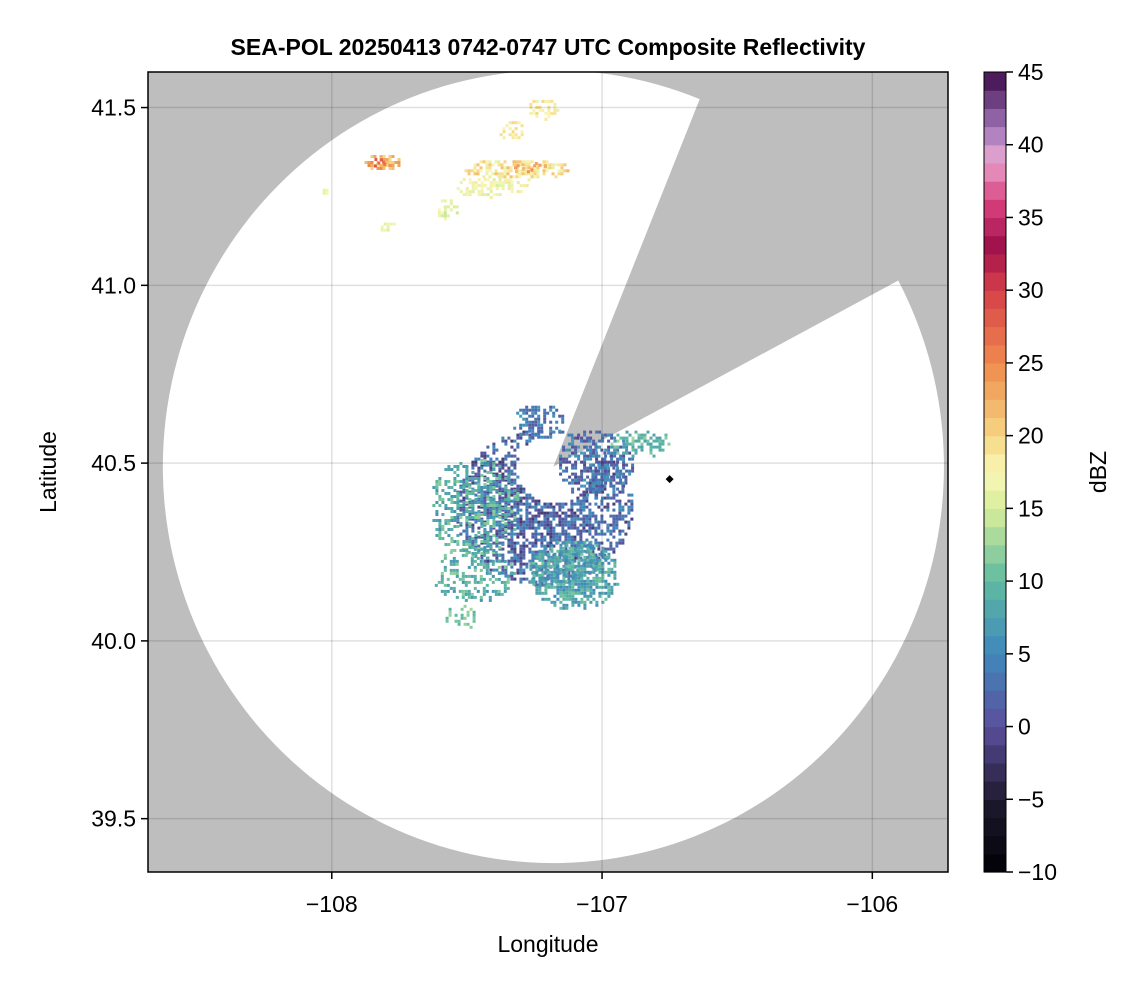  What do you see at coordinates (113, 641) in the screenshot?
I see `y-tick-label: 40.0` at bounding box center [113, 641].